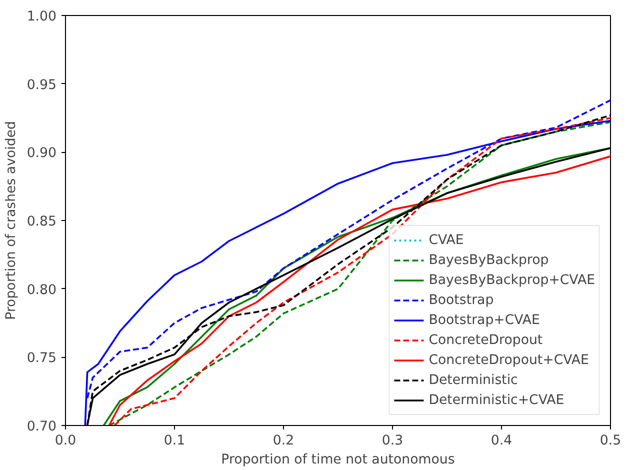 Image resolution: width=630 pixels, height=470 pixels. What do you see at coordinates (488, 260) in the screenshot?
I see `legend-label: BayesByBackprop` at bounding box center [488, 260].